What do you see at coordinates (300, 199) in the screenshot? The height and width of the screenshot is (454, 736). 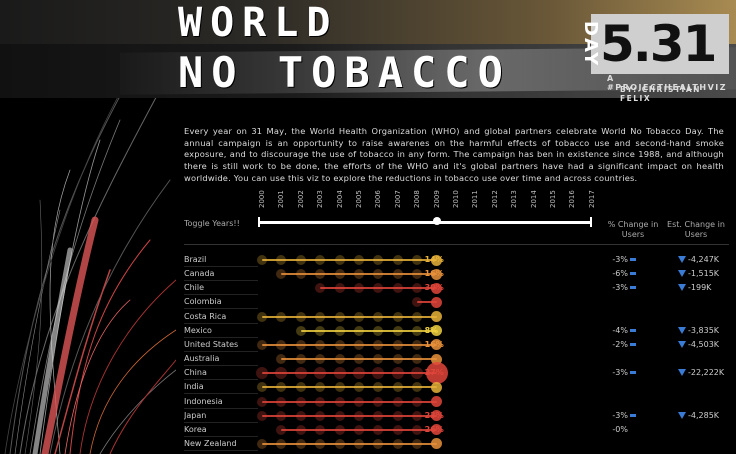 I see `year-label: 2002` at bounding box center [300, 199].